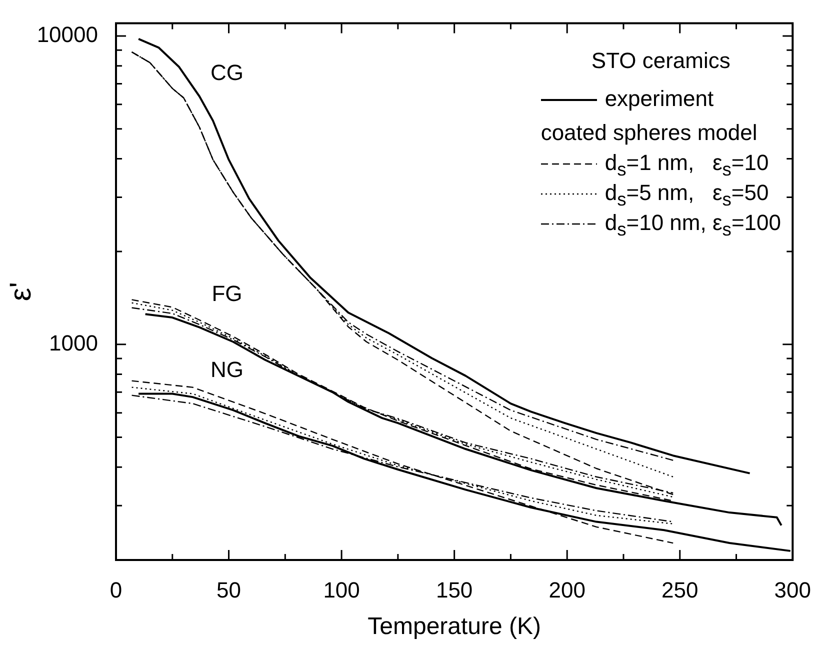 The height and width of the screenshot is (646, 821). Describe the element at coordinates (686, 195) in the screenshot. I see `legend-label: d$_{s}$=5 nm, ε$_{s}$=50` at that location.